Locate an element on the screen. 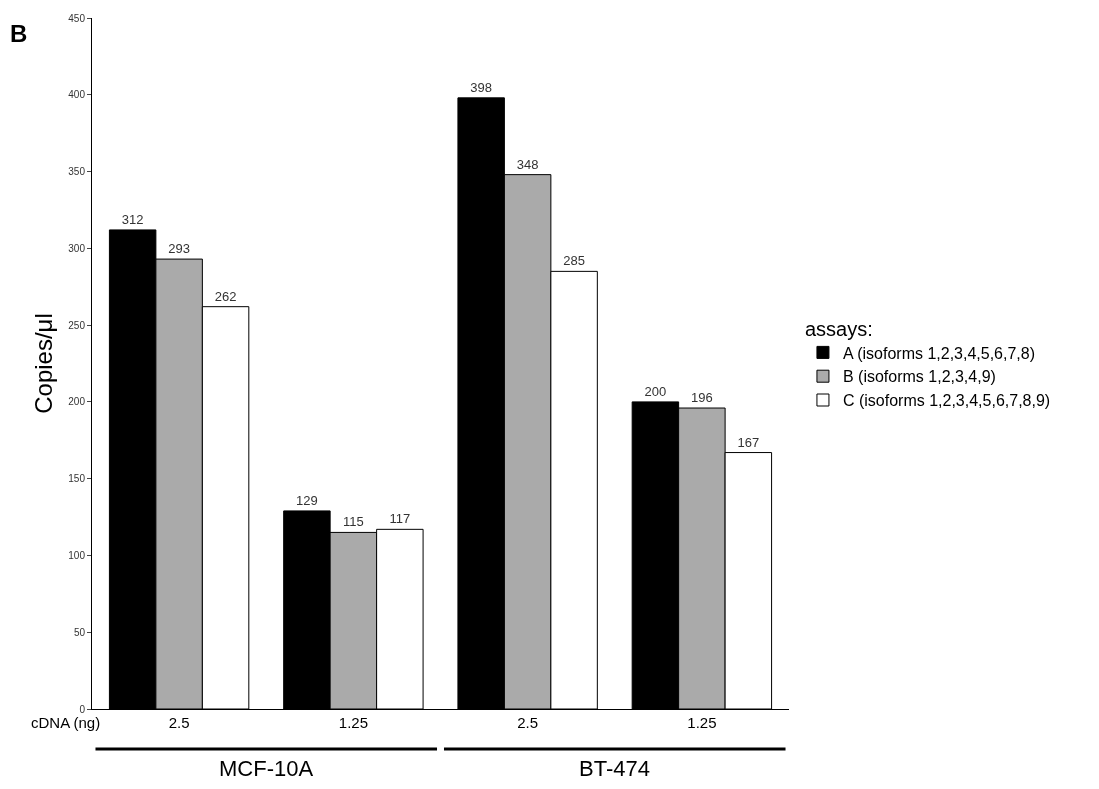 The width and height of the screenshot is (1099, 789). y-tick-label: 0 is located at coordinates (82, 709).